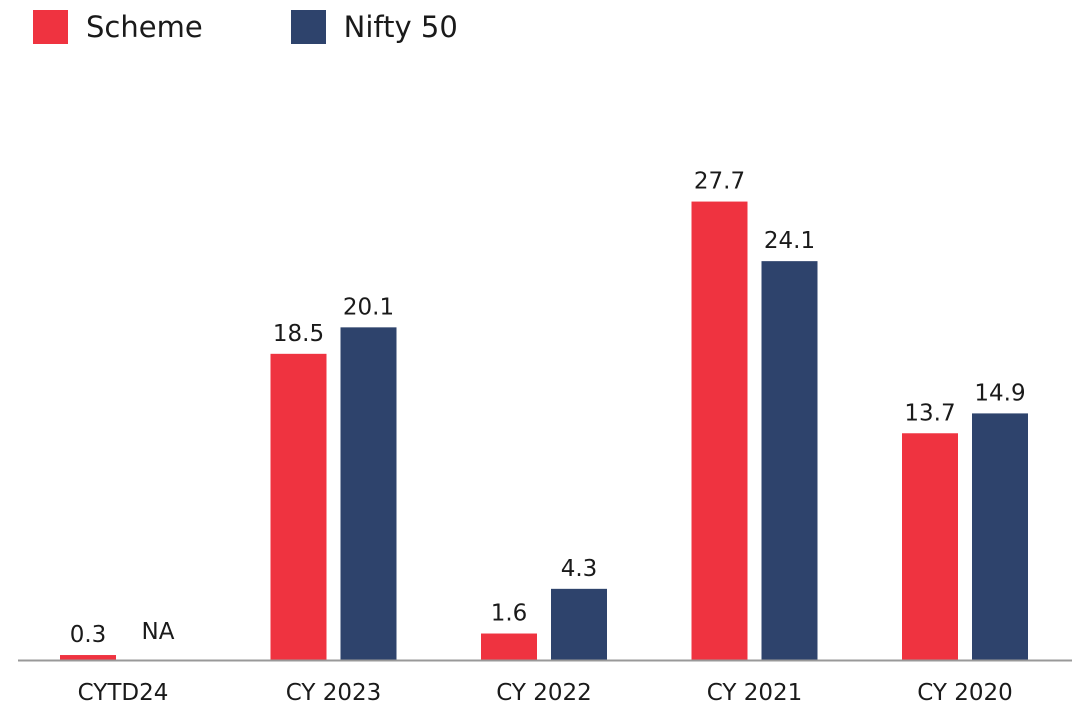  I want to click on legend: Scheme Nifty 50, so click(289, 27).